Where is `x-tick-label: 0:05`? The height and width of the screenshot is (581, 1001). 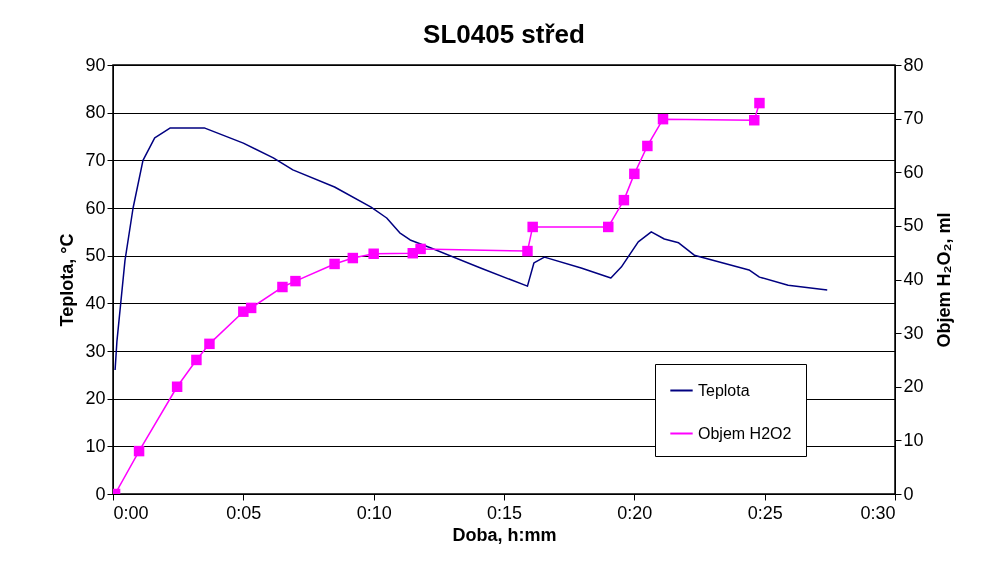
x-tick-label: 0:05 is located at coordinates (244, 512).